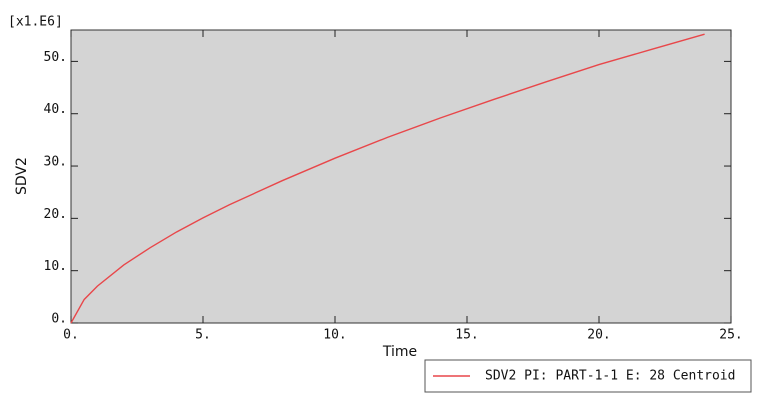 The width and height of the screenshot is (760, 400). Describe the element at coordinates (55, 266) in the screenshot. I see `y-tick-label: 10.` at that location.